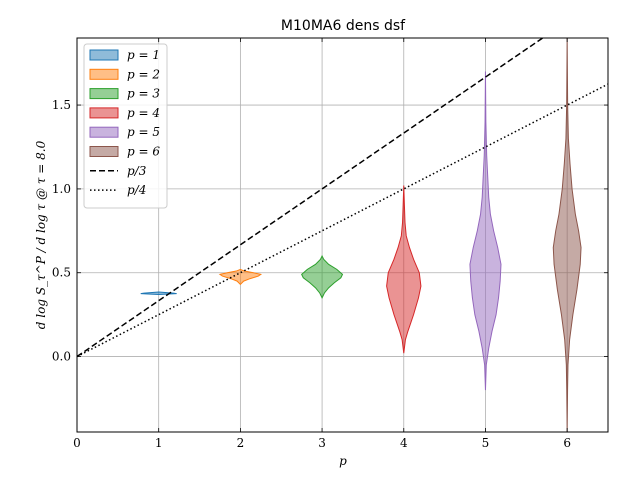 This screenshot has width=640, height=480. I want to click on violin-p3, so click(322, 277).